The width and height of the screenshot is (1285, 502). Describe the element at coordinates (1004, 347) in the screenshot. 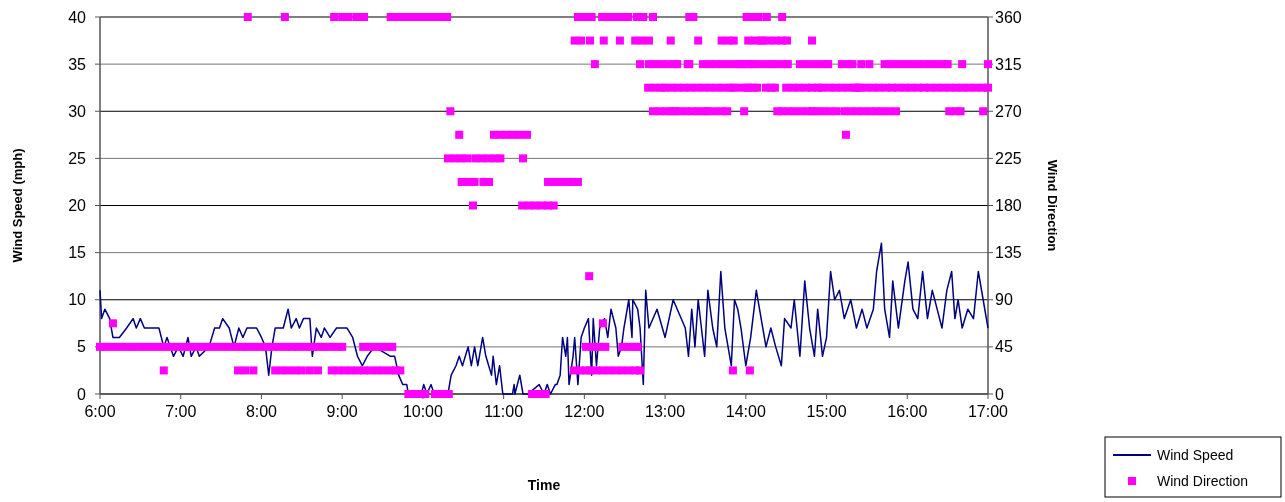

I see `y2-tick-label: 45` at that location.